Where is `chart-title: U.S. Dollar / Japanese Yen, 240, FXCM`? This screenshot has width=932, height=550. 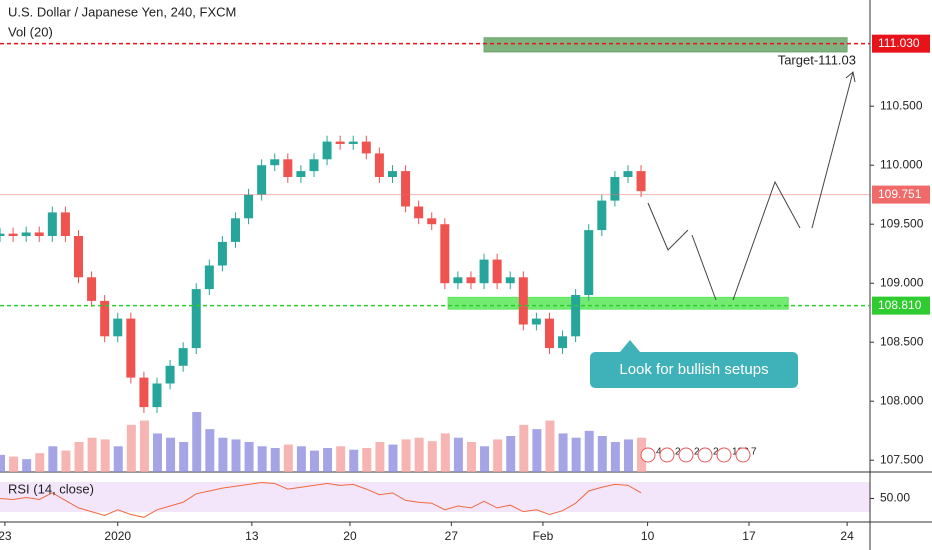
chart-title: U.S. Dollar / Japanese Yen, 240, FXCM is located at coordinates (122, 11).